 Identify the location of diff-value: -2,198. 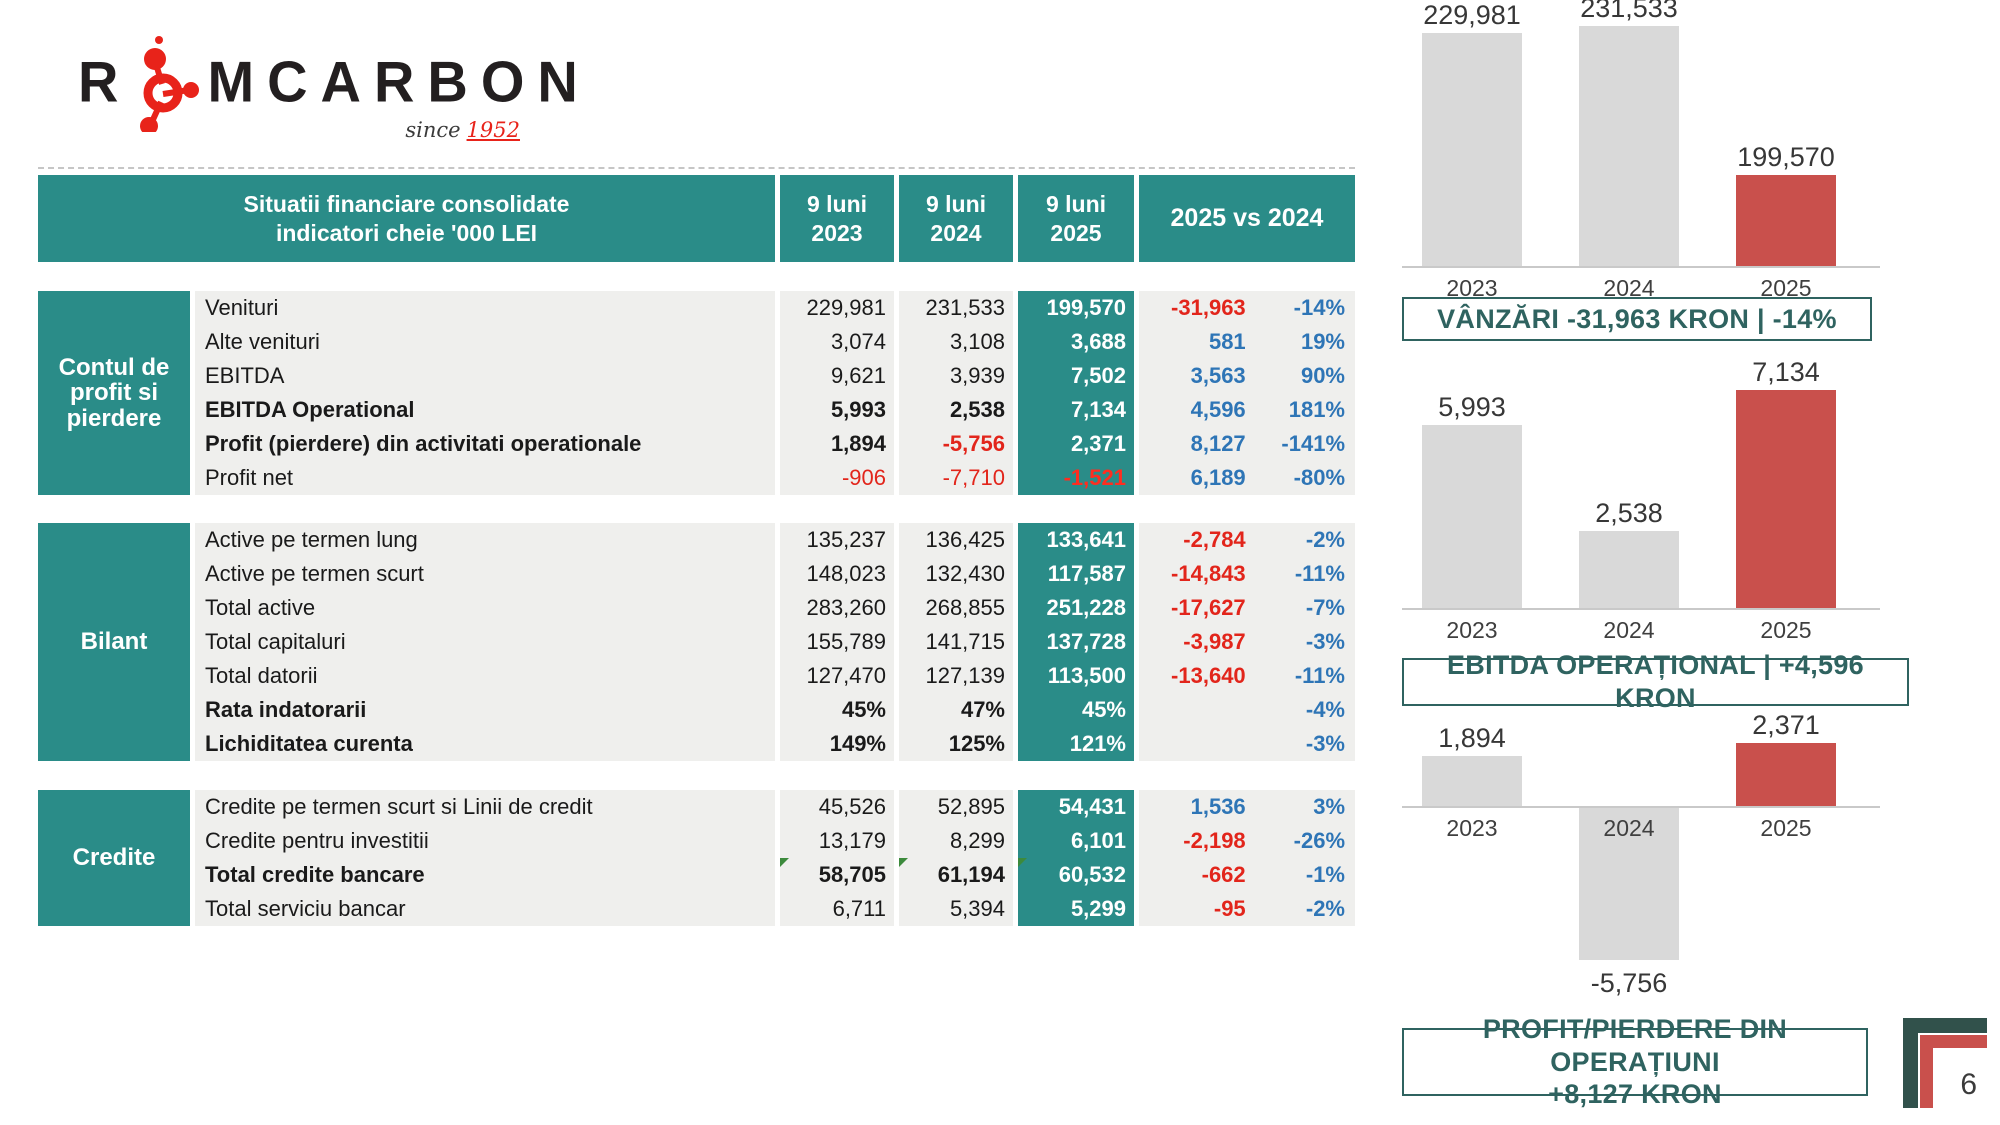
(1214, 840).